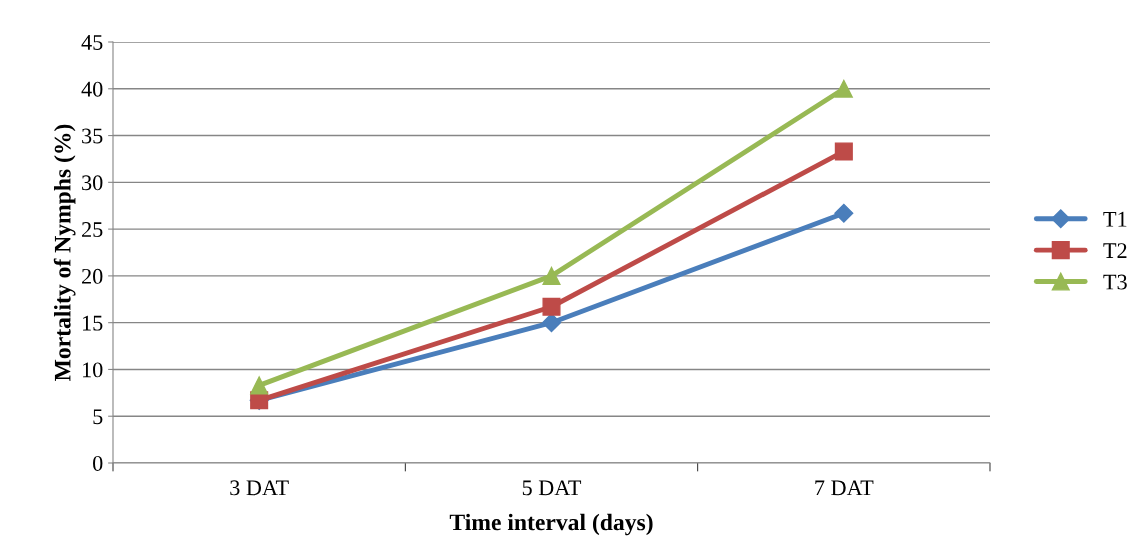 This screenshot has width=1131, height=560. What do you see at coordinates (551, 524) in the screenshot?
I see `x-axis-title: Time interval (days)` at bounding box center [551, 524].